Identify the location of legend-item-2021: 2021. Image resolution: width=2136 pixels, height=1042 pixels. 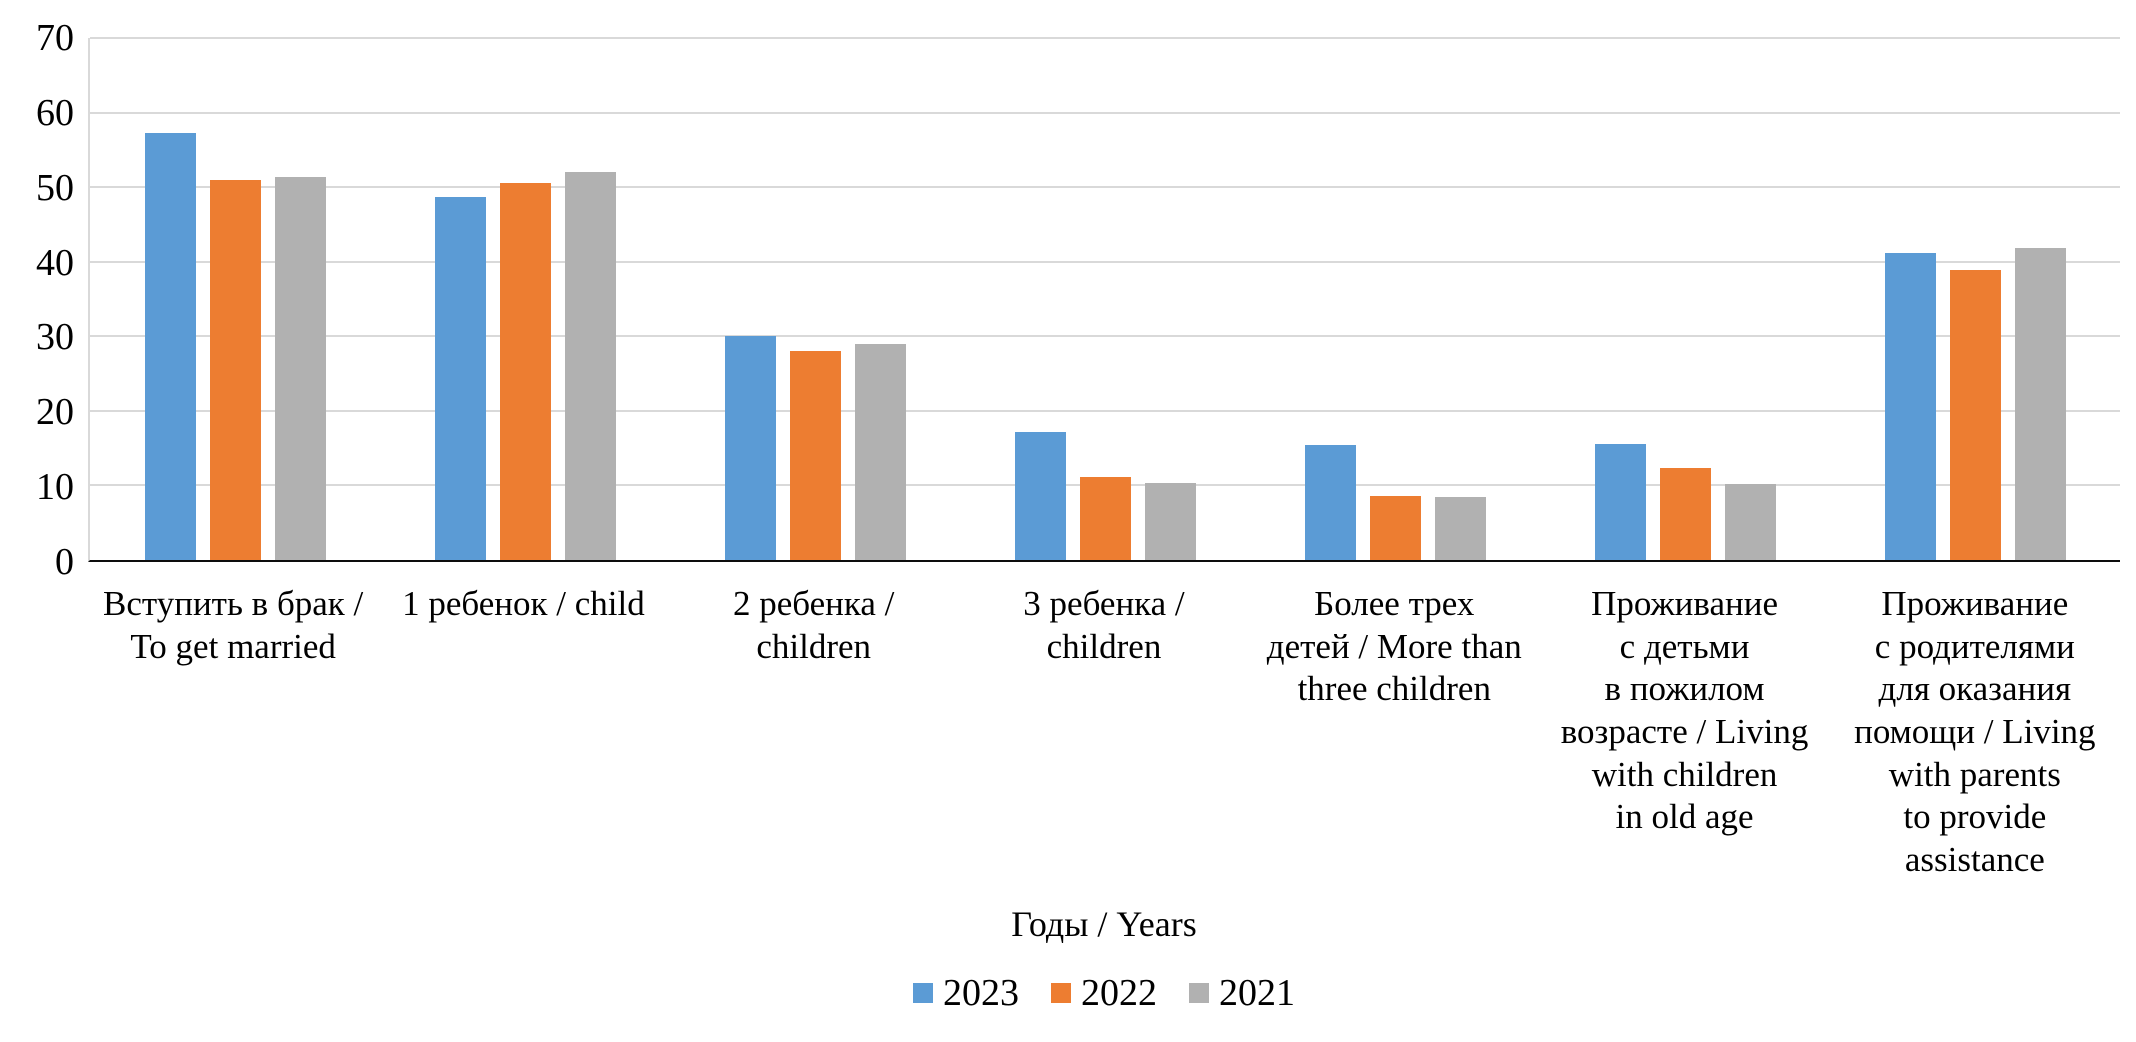
(1242, 993).